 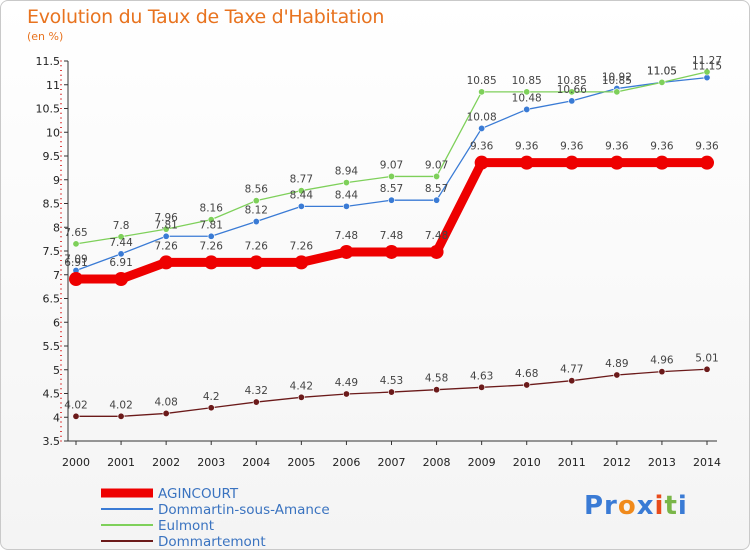 I want to click on proxiti-logo: Proxiti, so click(x=636, y=506).